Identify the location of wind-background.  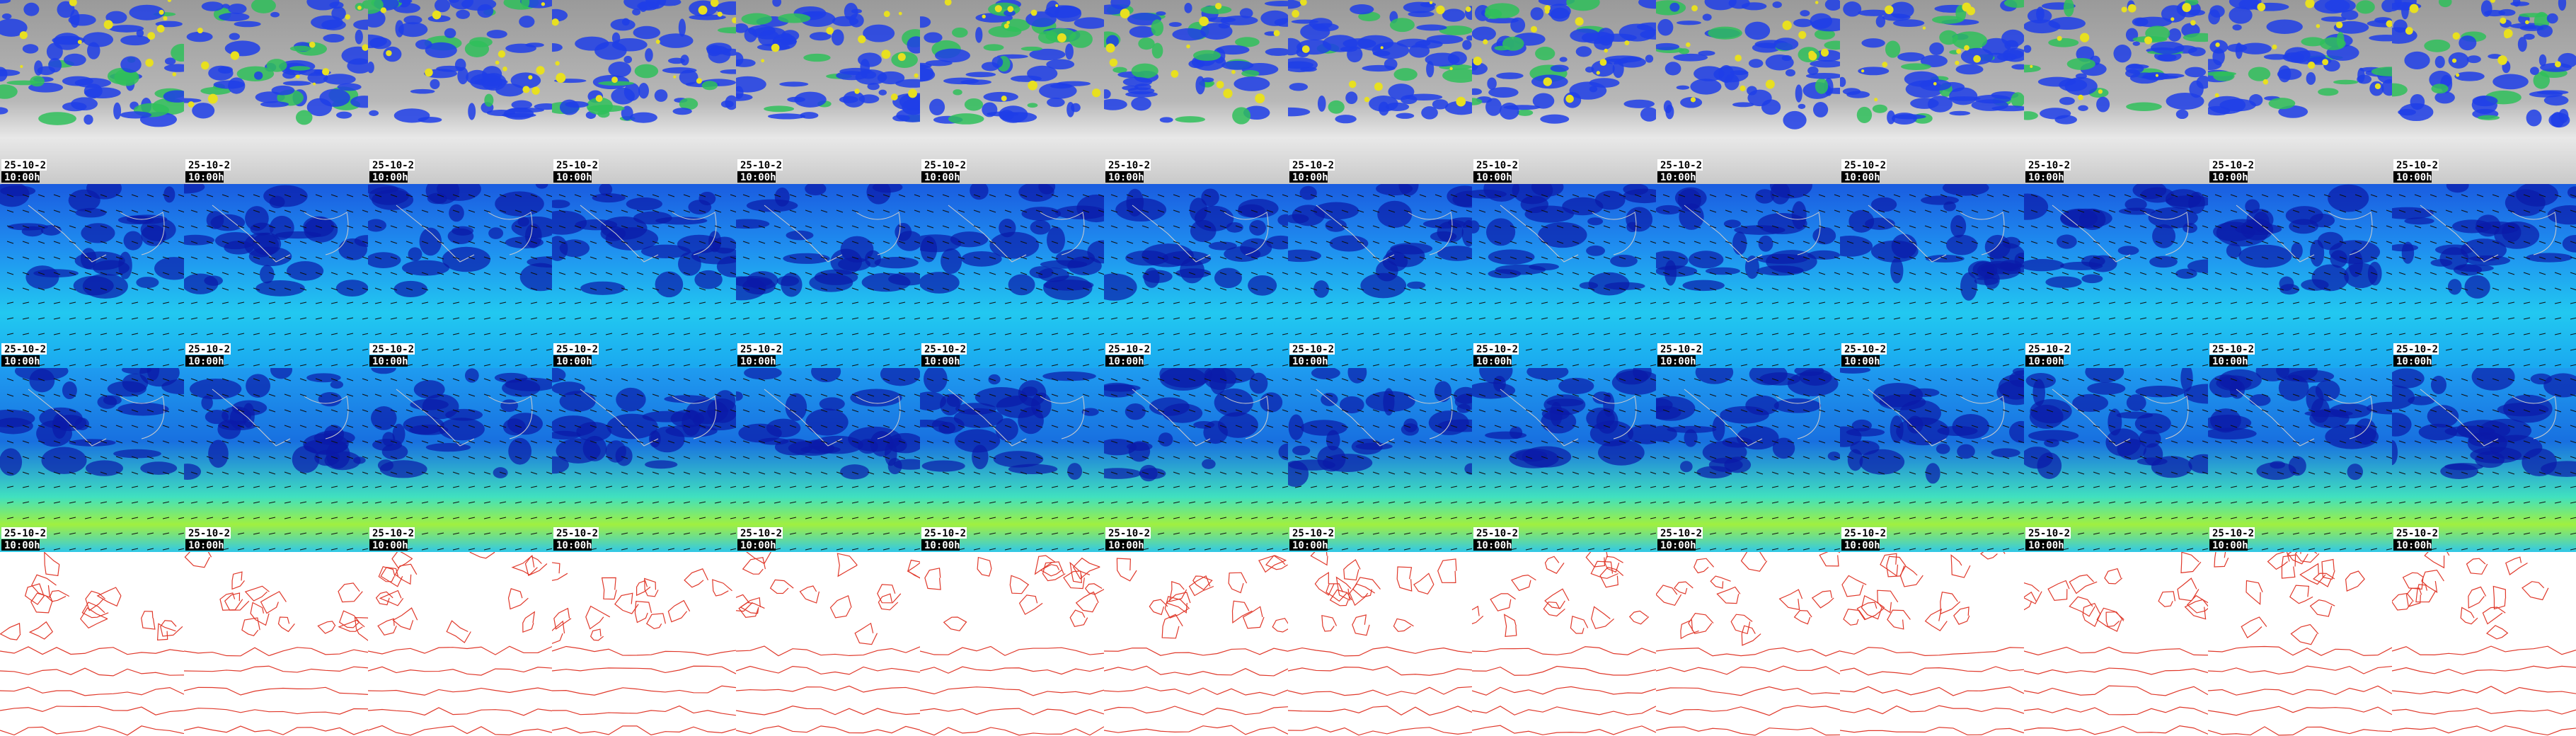
(92, 460).